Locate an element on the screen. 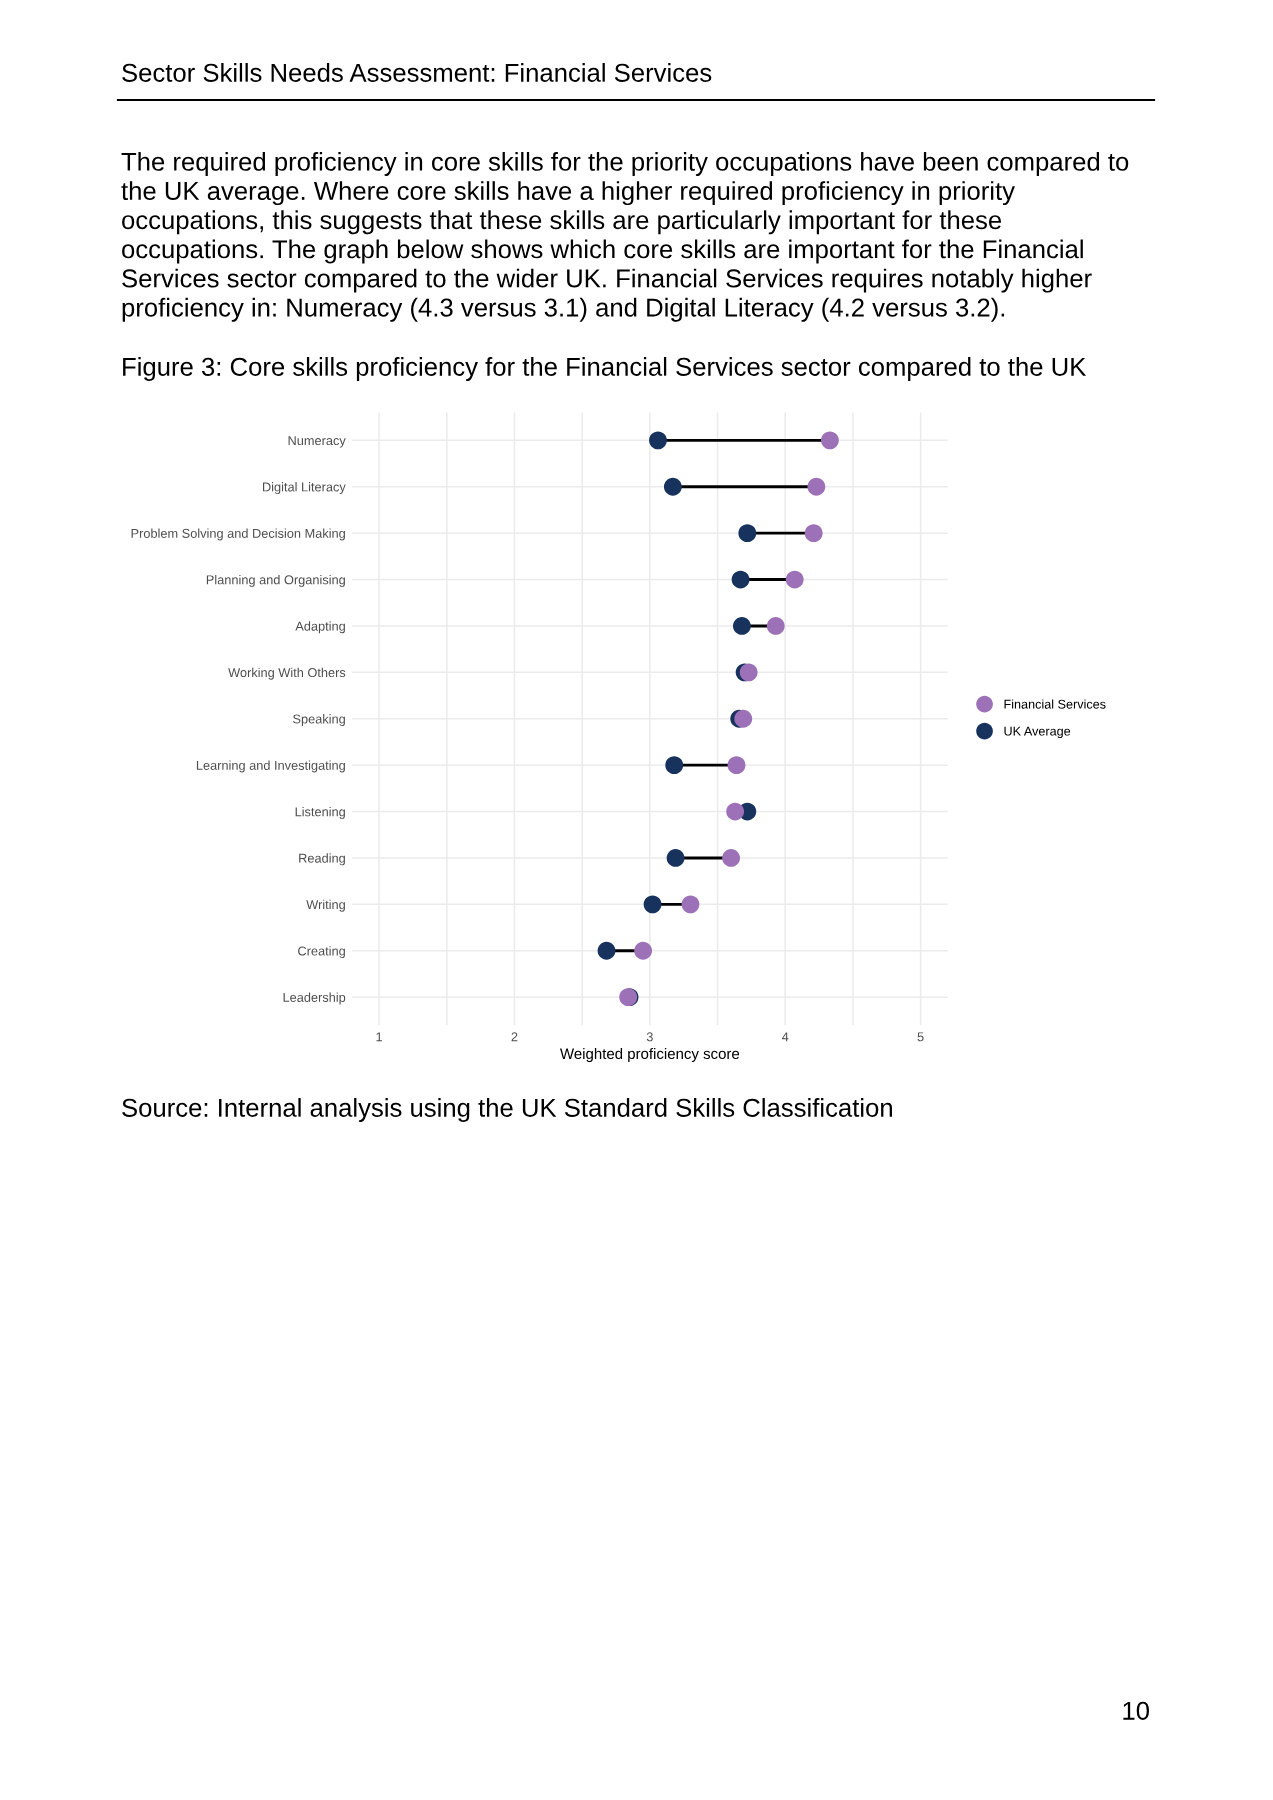 The width and height of the screenshot is (1273, 1800). text: Sector Skills Needs Assessment: Financial Services is located at coordinates (417, 72).